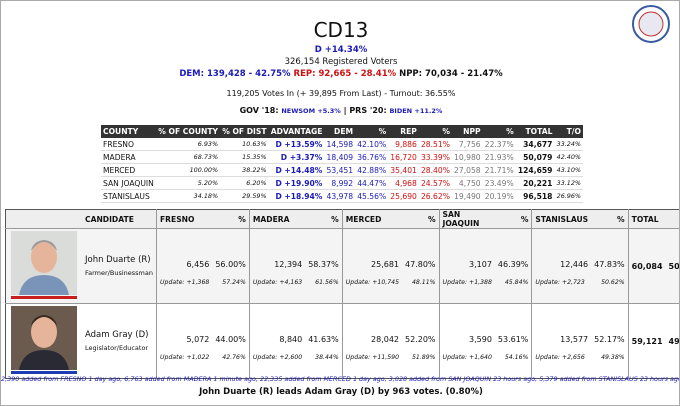  I want to click on update: Update: +11,590, so click(372, 357).